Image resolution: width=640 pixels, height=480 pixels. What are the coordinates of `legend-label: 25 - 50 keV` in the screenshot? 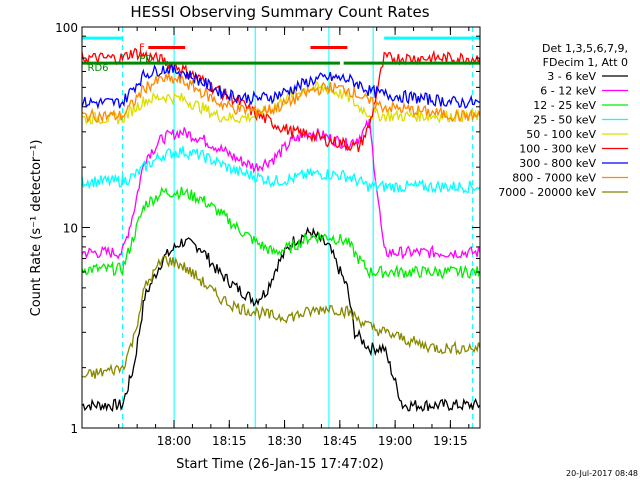 It's located at (564, 120).